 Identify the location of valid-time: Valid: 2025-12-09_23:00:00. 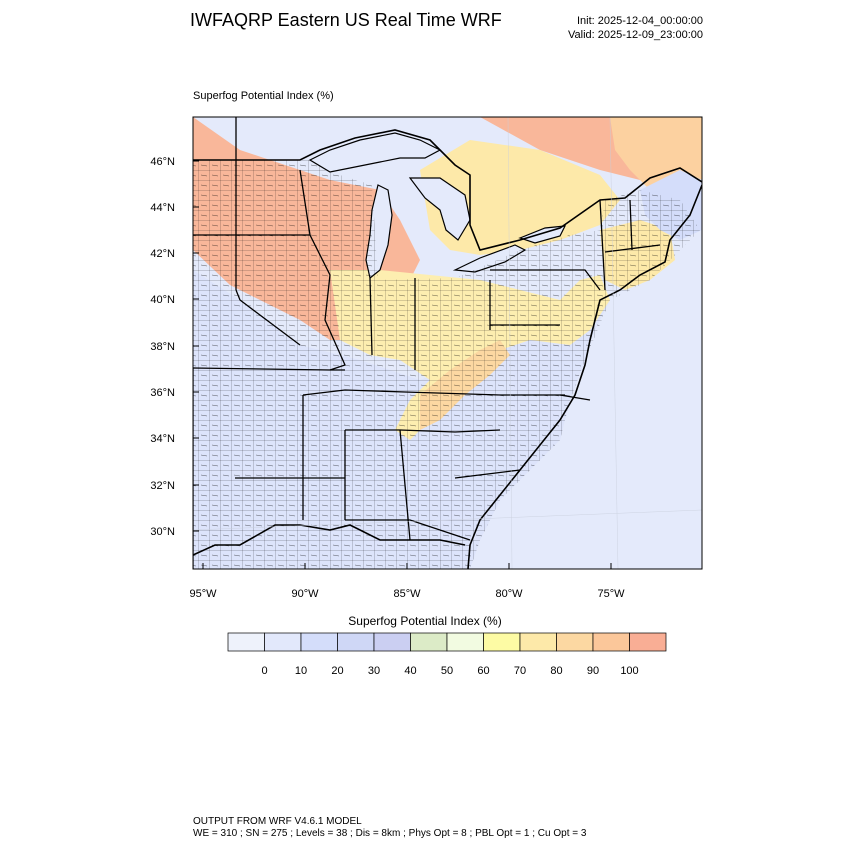
(635, 35).